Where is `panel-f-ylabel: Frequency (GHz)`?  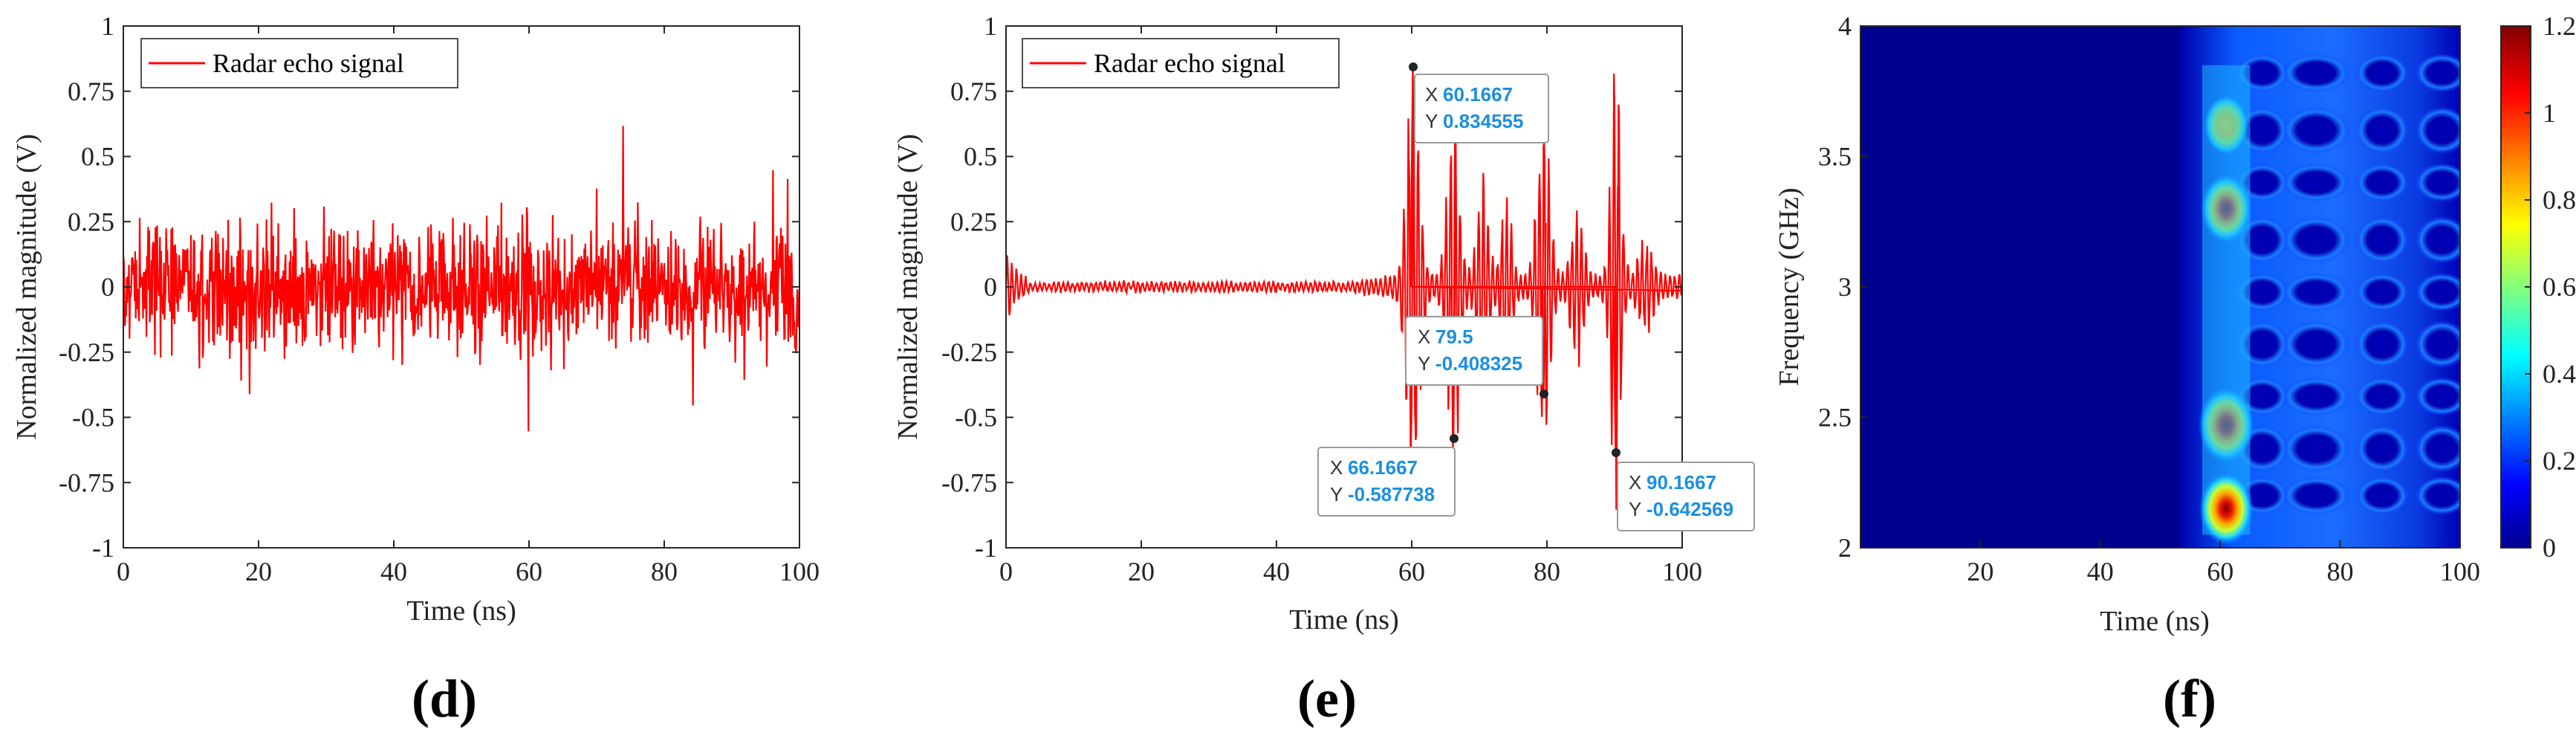
panel-f-ylabel: Frequency (GHz) is located at coordinates (1789, 287).